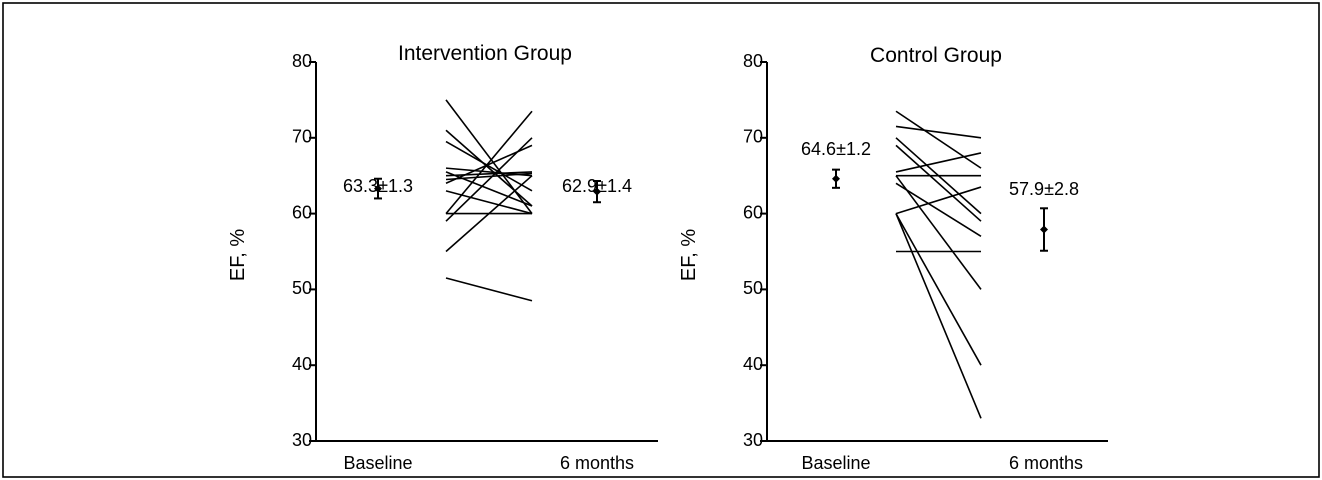 This screenshot has width=1322, height=480. I want to click on mean-annotation: 63.3±1.3, so click(378, 186).